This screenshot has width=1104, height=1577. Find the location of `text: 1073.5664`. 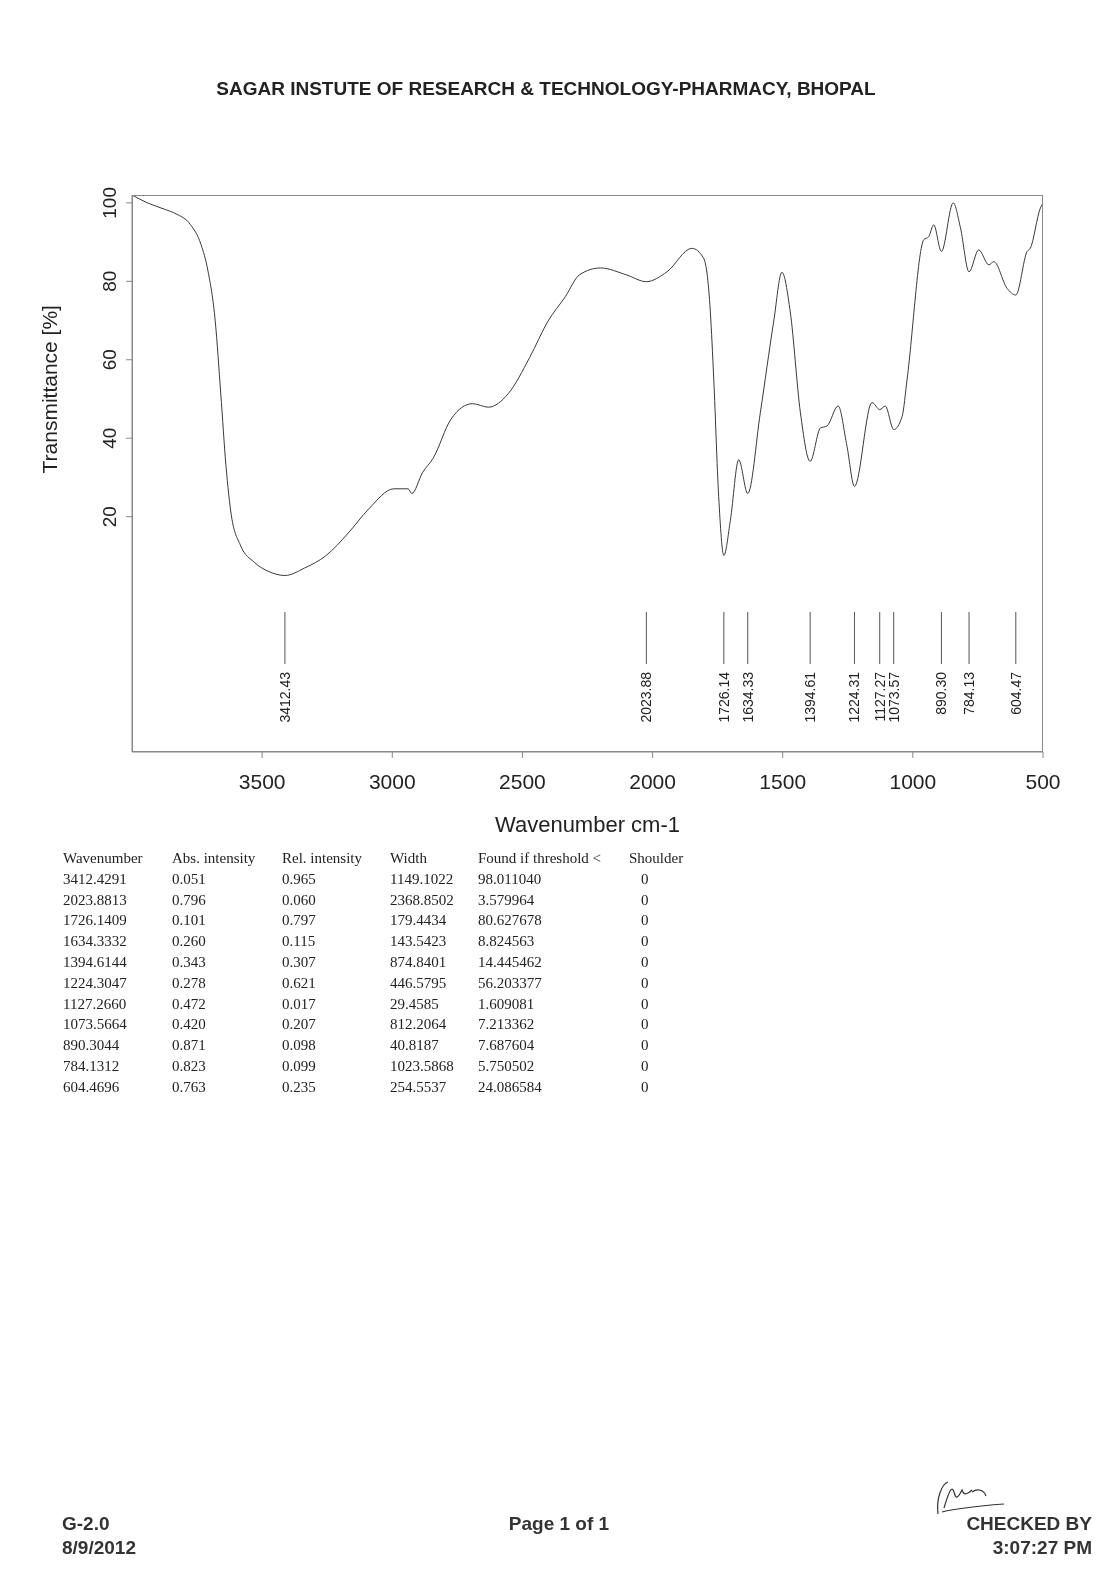

text: 1073.5664 is located at coordinates (95, 1025).